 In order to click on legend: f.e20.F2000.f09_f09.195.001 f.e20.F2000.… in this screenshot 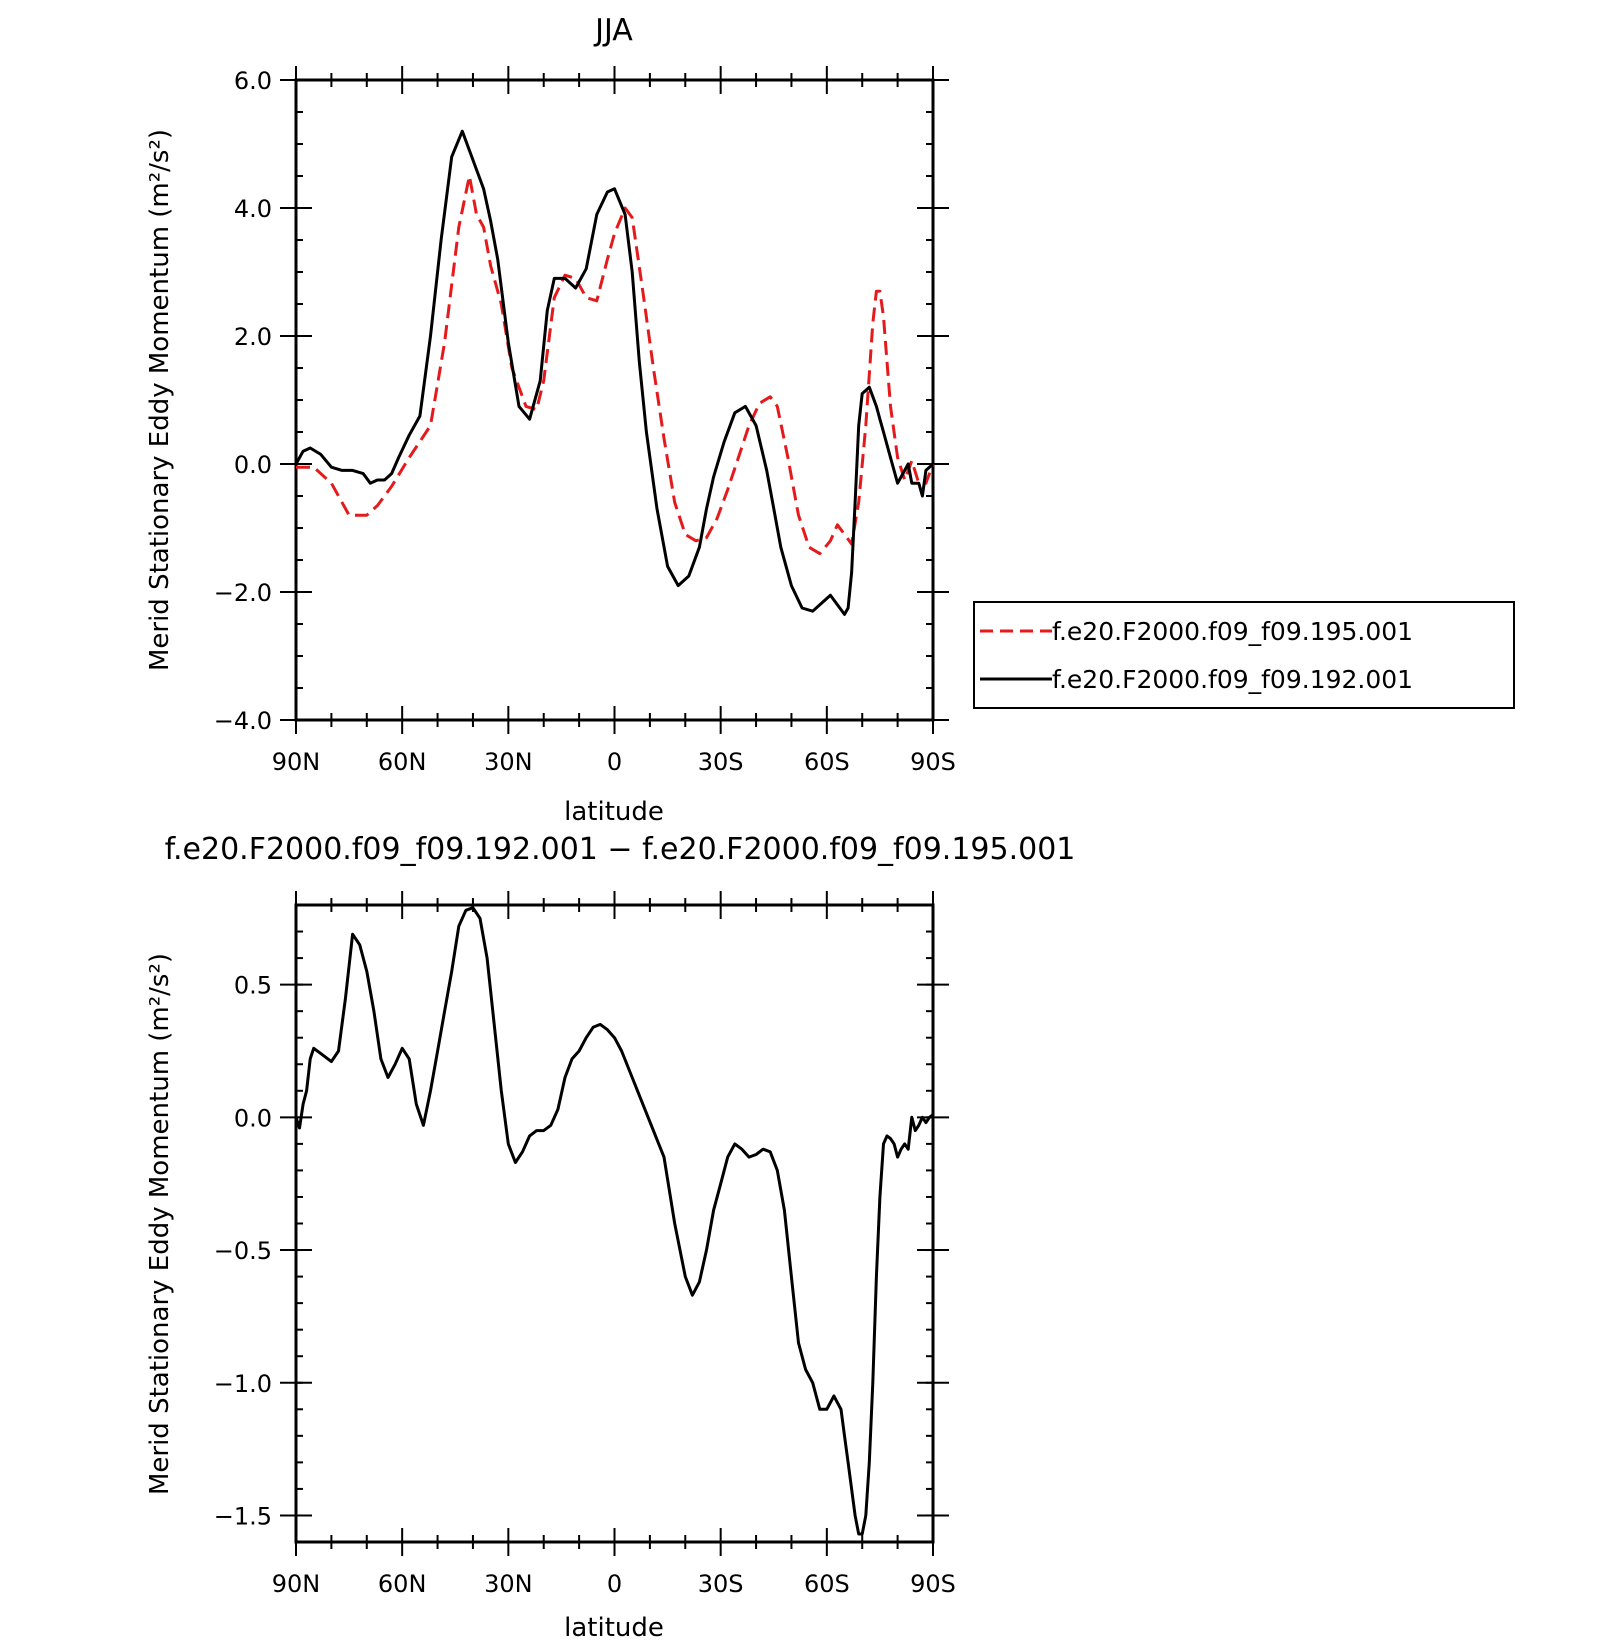, I will do `click(1244, 655)`.